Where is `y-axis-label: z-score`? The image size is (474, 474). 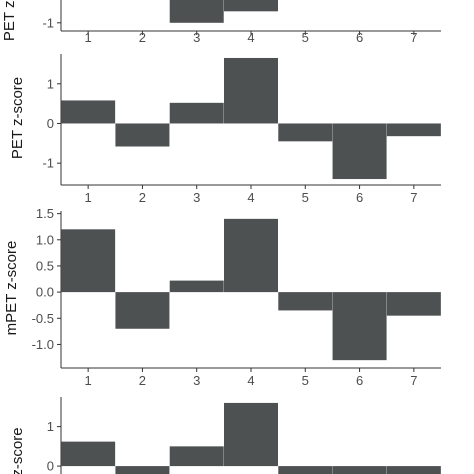 y-axis-label: z-score is located at coordinates (17, 450).